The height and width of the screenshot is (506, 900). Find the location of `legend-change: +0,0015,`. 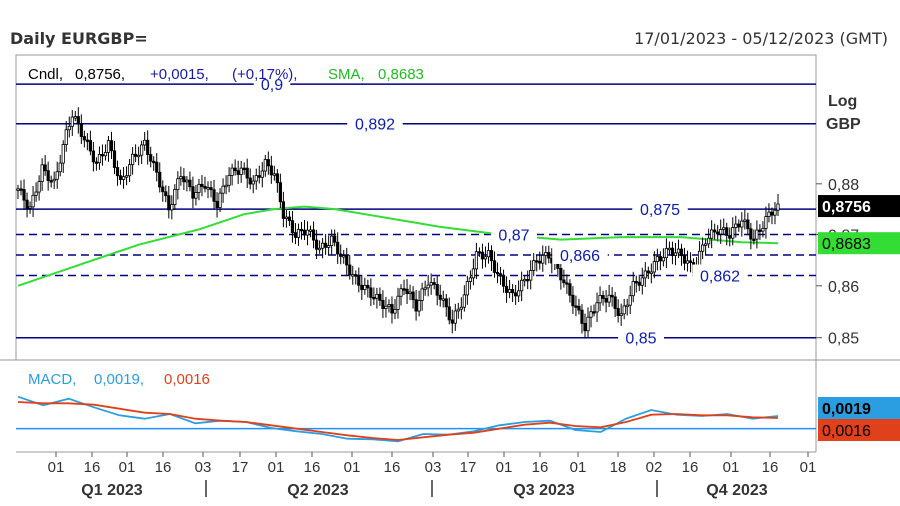

legend-change: +0,0015, is located at coordinates (179, 74).